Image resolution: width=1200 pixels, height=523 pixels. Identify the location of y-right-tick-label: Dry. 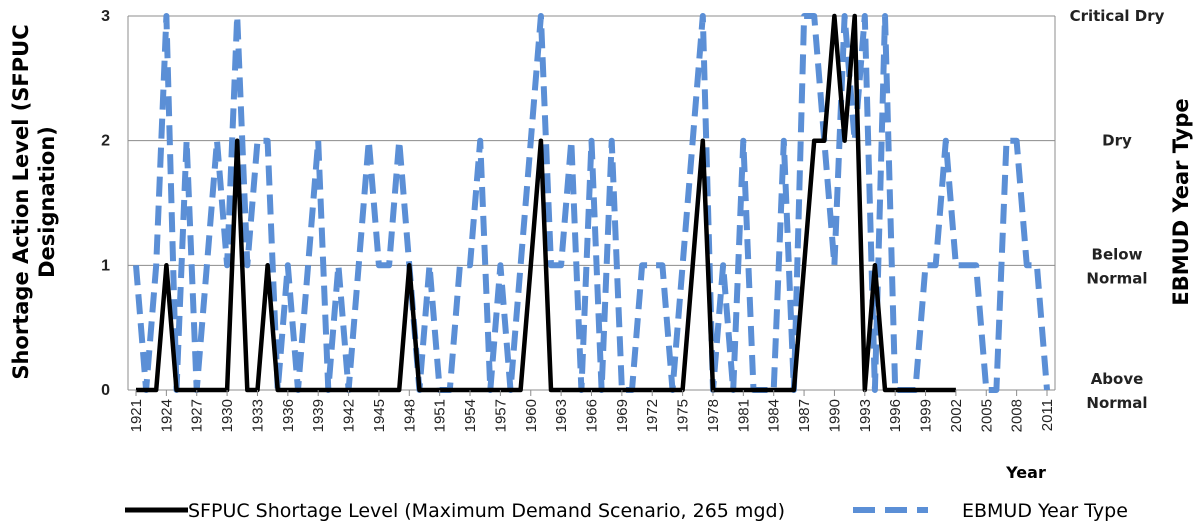
(1117, 141).